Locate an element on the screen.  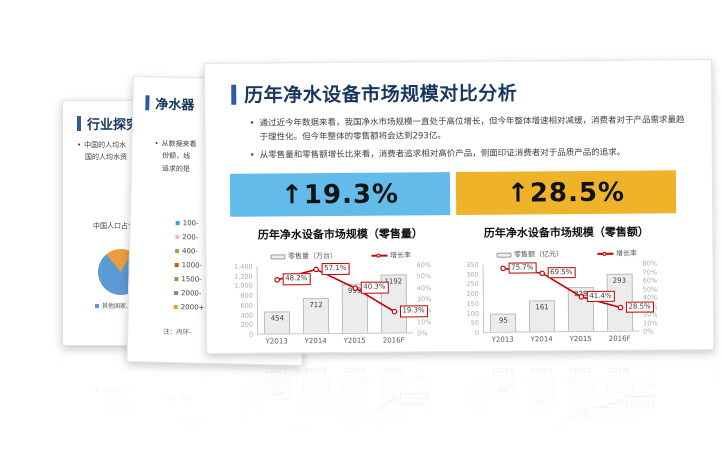
axis-tick-label: 20% is located at coordinates (424, 399).